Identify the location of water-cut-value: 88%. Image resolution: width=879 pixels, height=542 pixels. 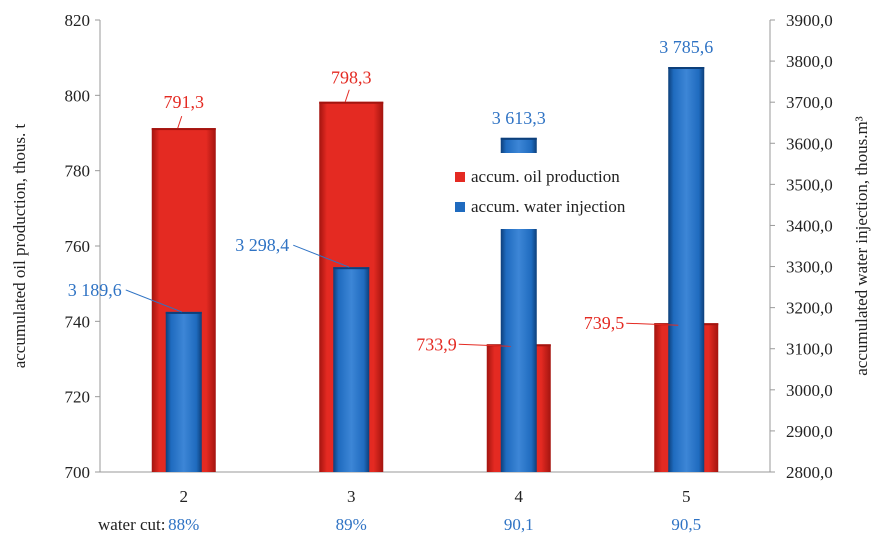
(183, 524).